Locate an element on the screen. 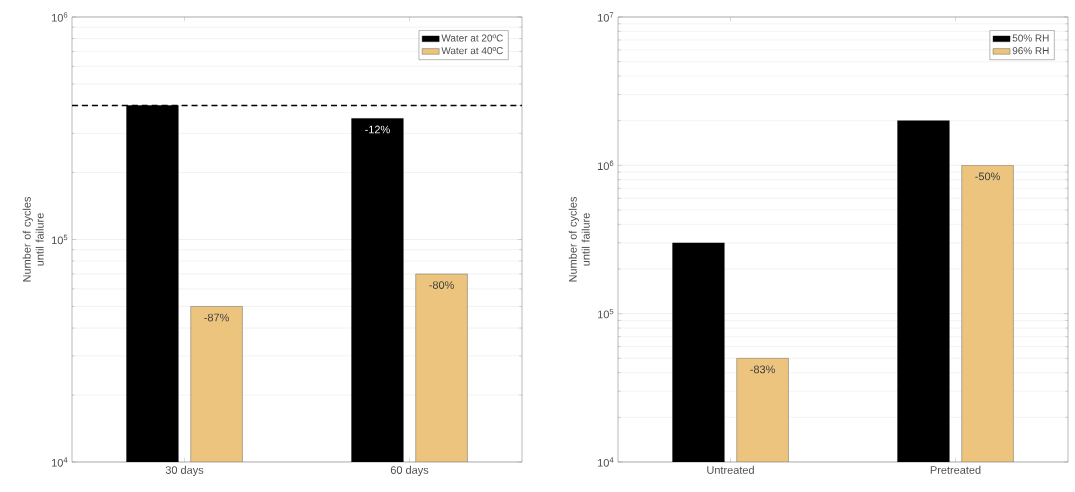 The image size is (1075, 492). legend-label: Water at 40ºC is located at coordinates (472, 51).